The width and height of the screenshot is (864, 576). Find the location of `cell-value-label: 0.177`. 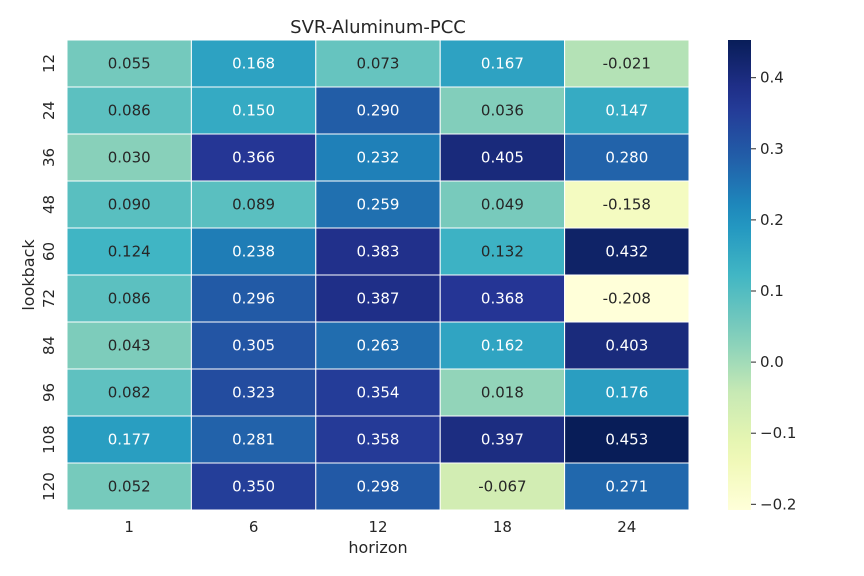

cell-value-label: 0.177 is located at coordinates (129, 440).